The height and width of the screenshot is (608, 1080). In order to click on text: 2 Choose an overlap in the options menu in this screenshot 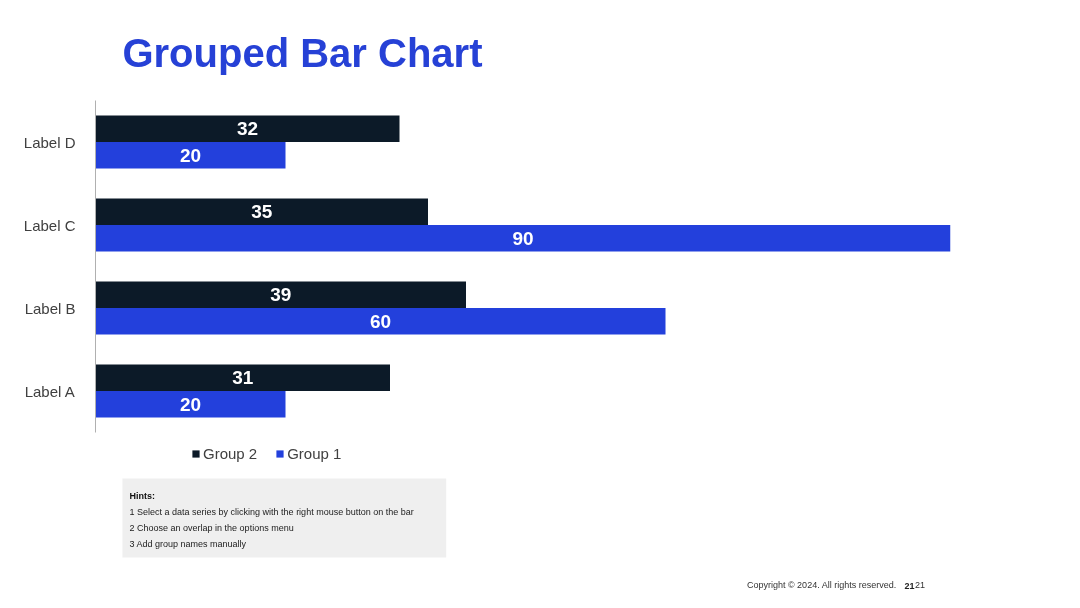, I will do `click(211, 527)`.